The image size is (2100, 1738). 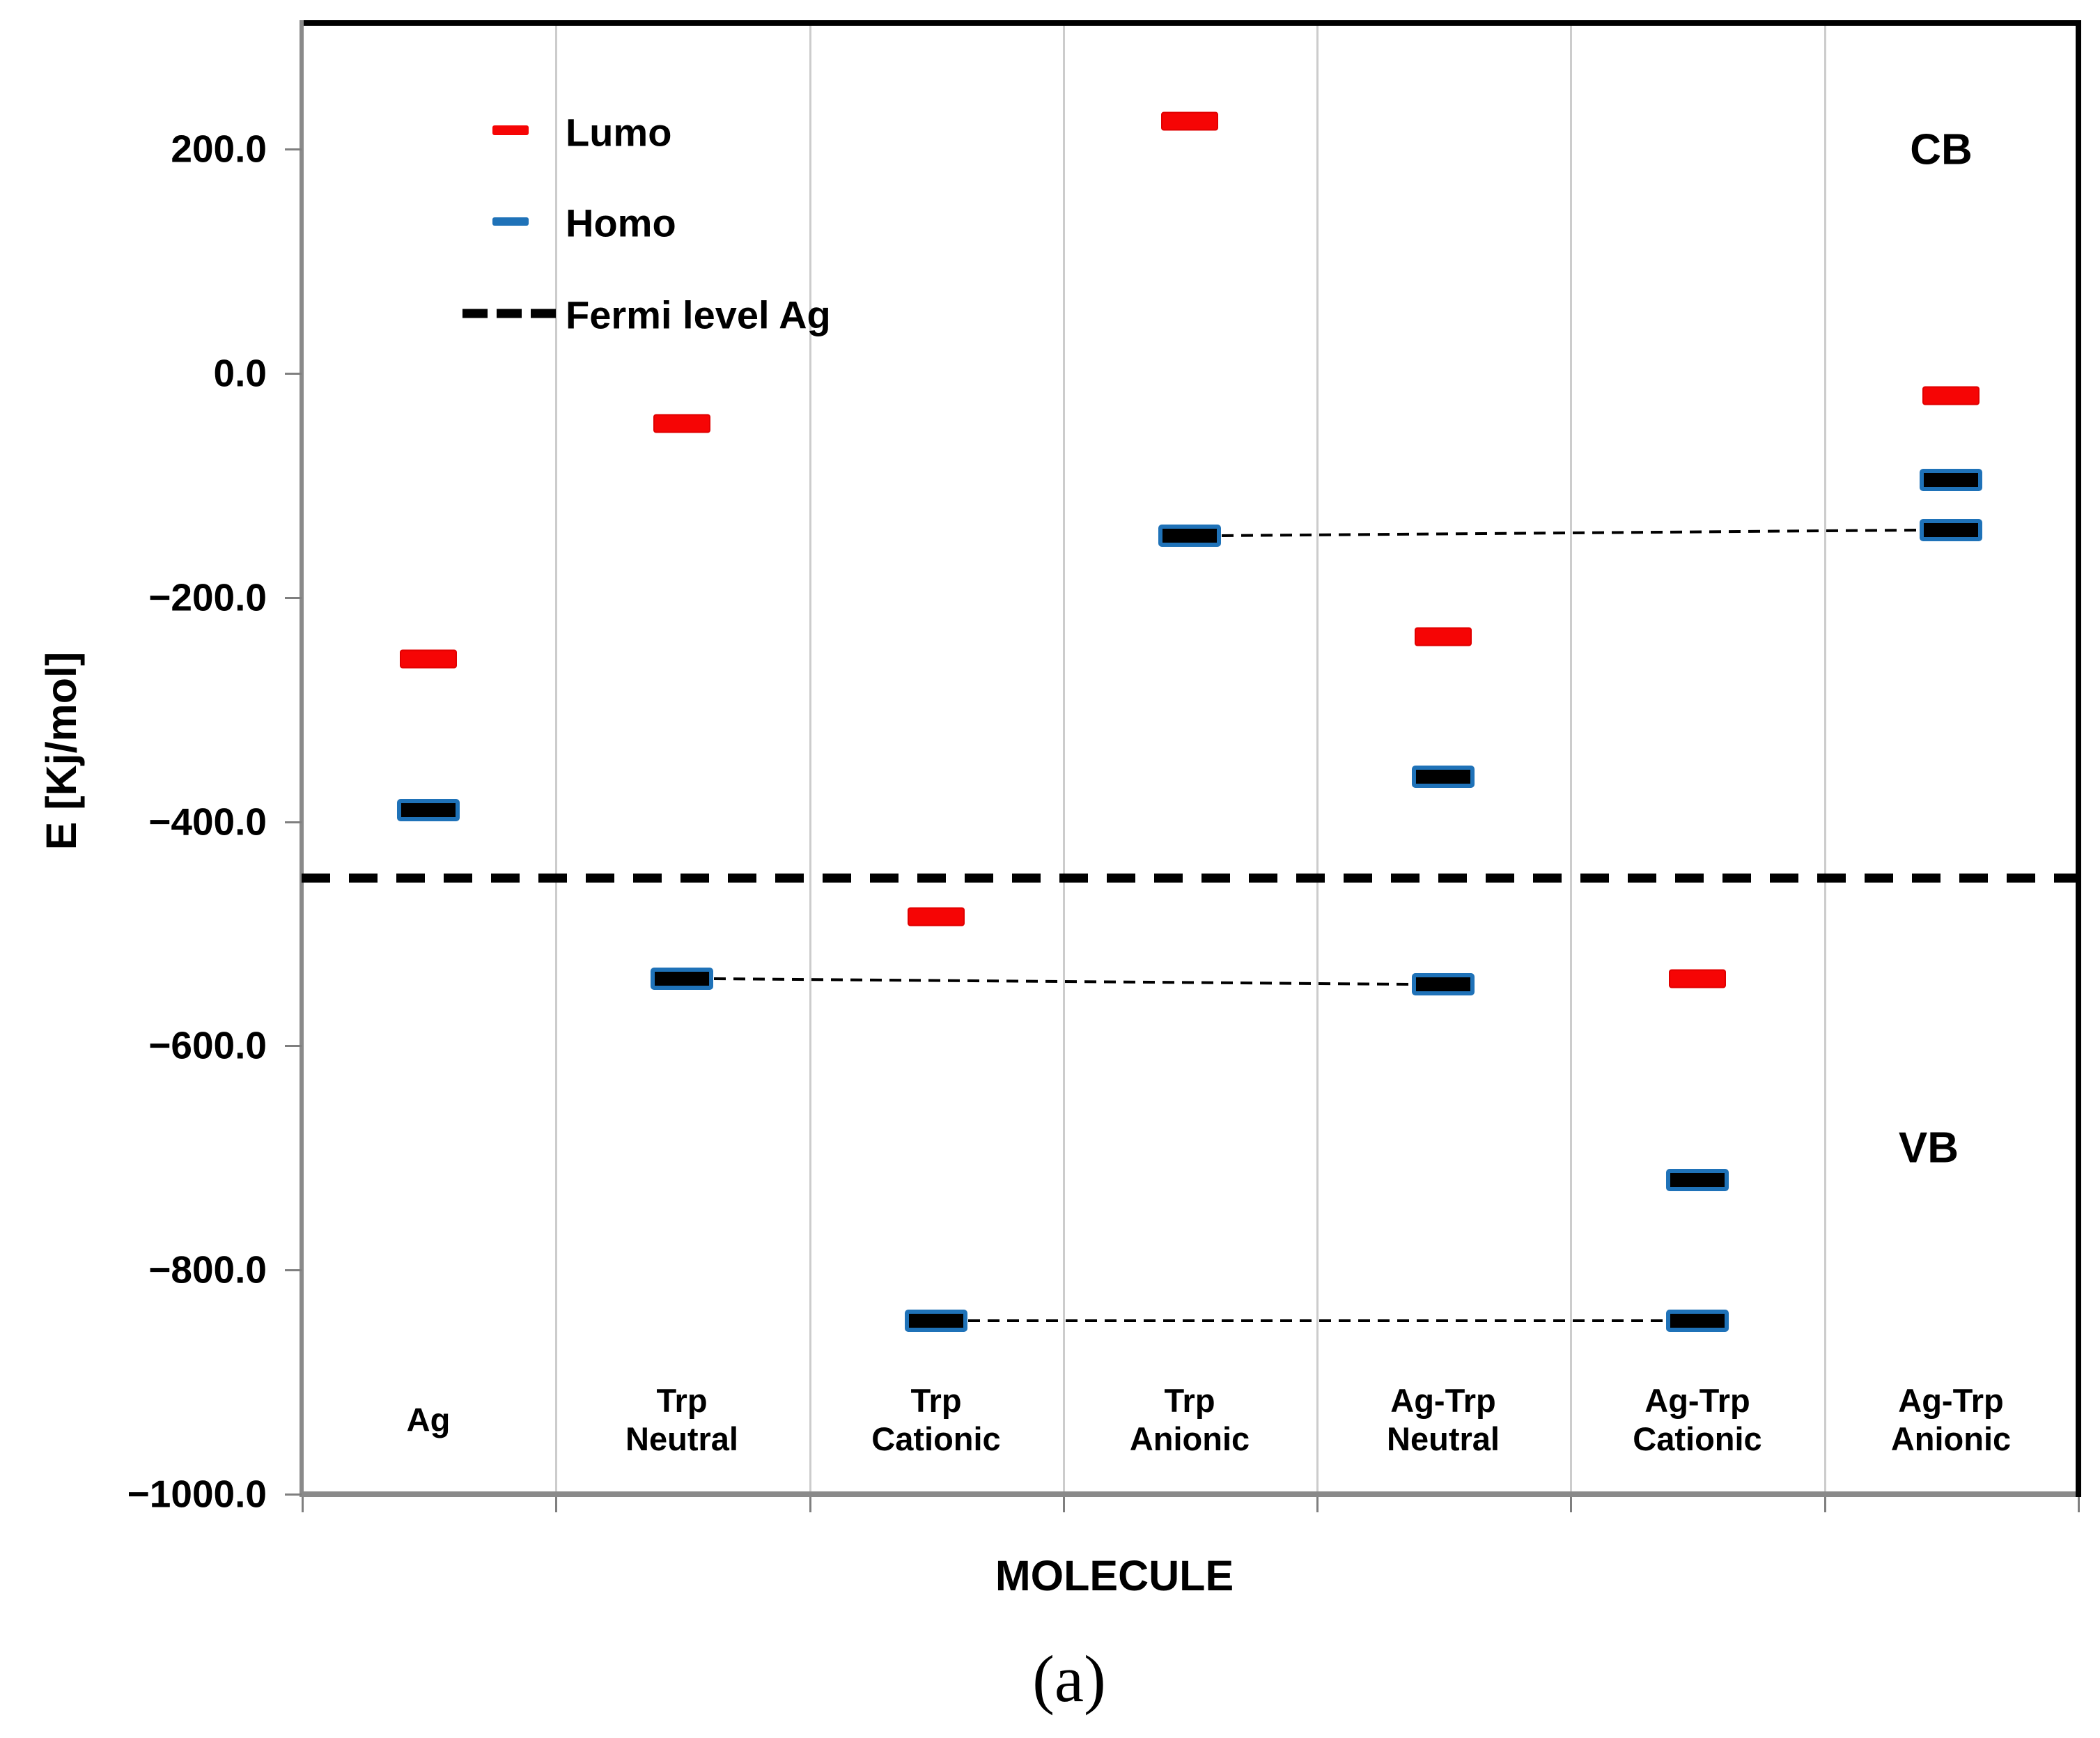 I want to click on y-tick-label: −1000.0, so click(x=197, y=1494).